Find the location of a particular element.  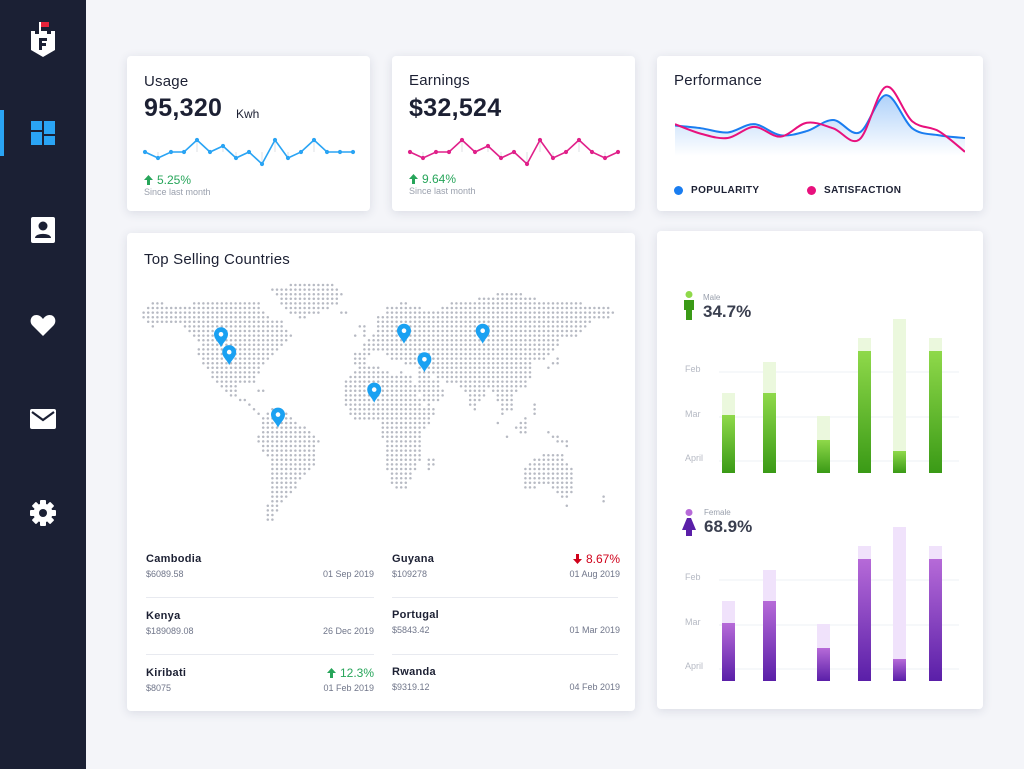

country-item: Rwanda $9319.12 04 Feb 2019 is located at coordinates (506, 689).